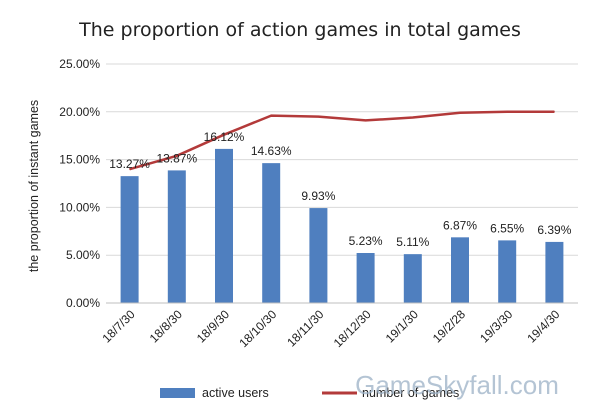 The height and width of the screenshot is (420, 600). Describe the element at coordinates (342, 140) in the screenshot. I see `line-series-number-of-games` at that location.